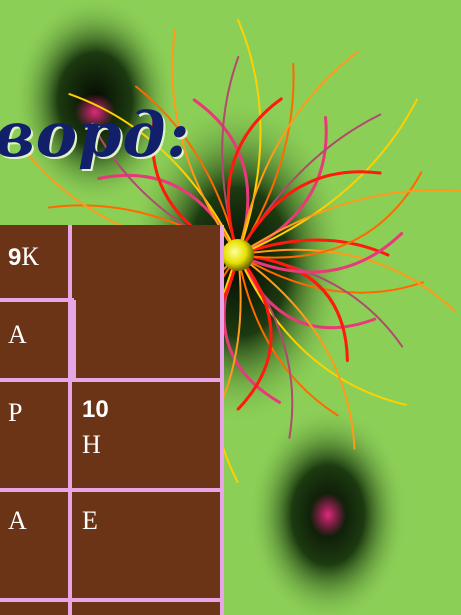  What do you see at coordinates (91, 444) in the screenshot?
I see `cell-letter: Н` at bounding box center [91, 444].